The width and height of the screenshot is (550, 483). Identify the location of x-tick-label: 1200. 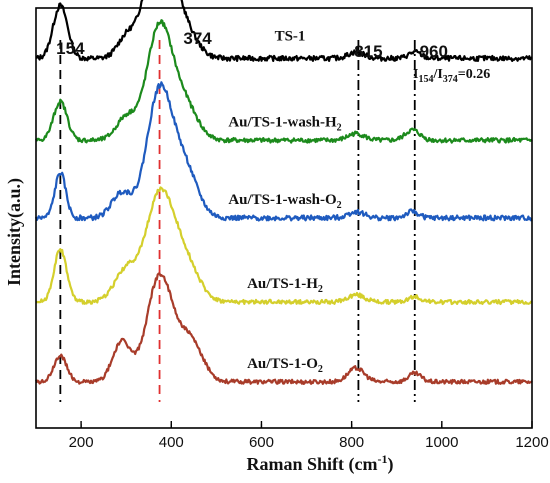
(531, 442).